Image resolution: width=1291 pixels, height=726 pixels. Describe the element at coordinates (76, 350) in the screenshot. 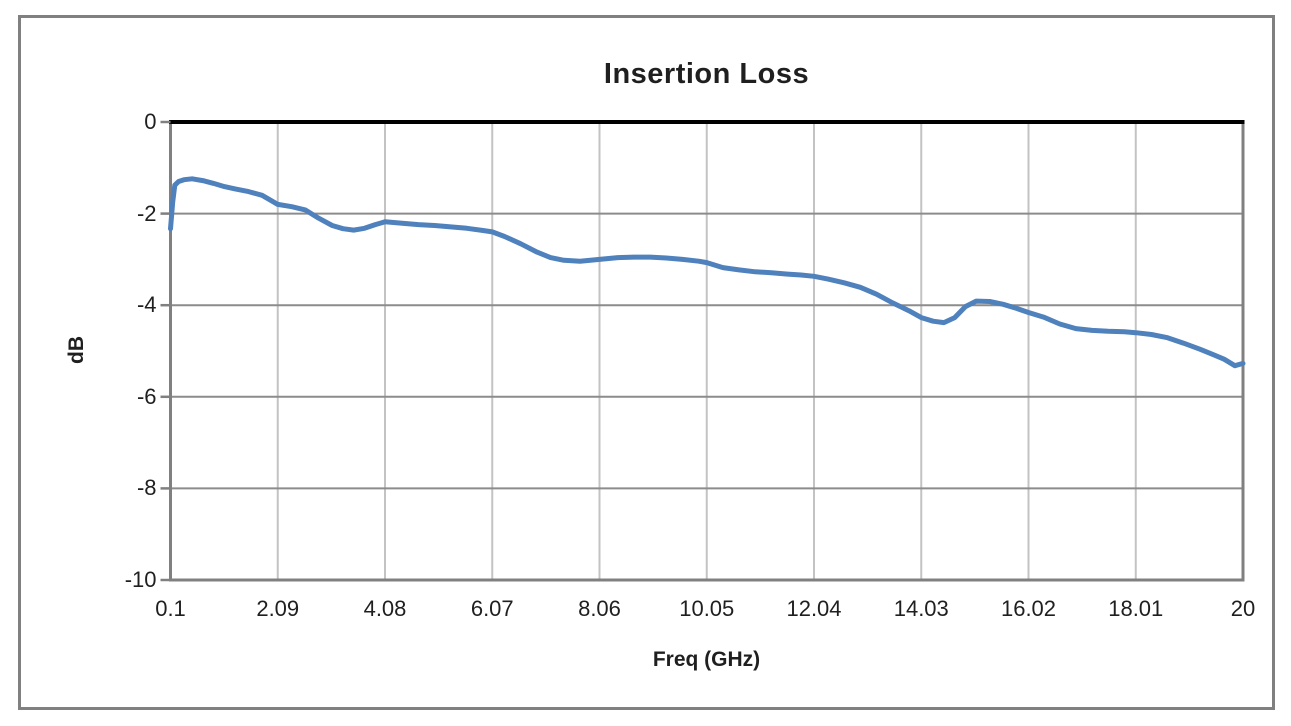

I see `y-axis-title: dB` at that location.